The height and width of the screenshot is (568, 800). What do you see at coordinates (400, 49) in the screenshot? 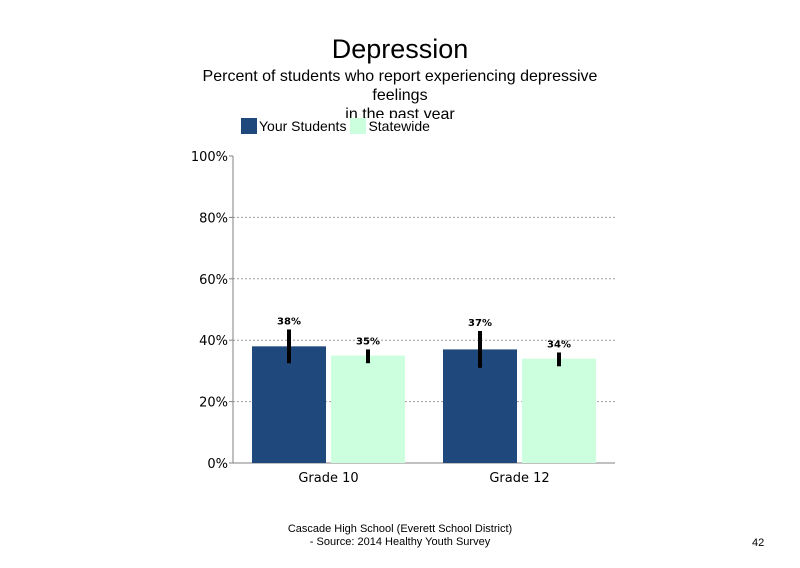
I see `chart-title: Depression` at bounding box center [400, 49].